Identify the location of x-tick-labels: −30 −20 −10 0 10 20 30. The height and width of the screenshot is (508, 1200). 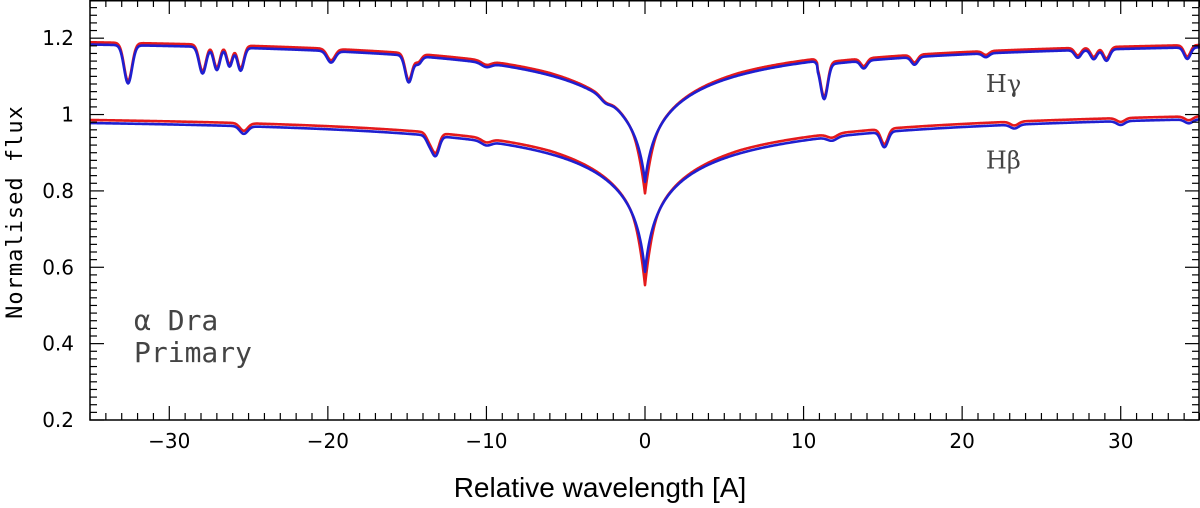
(640, 441).